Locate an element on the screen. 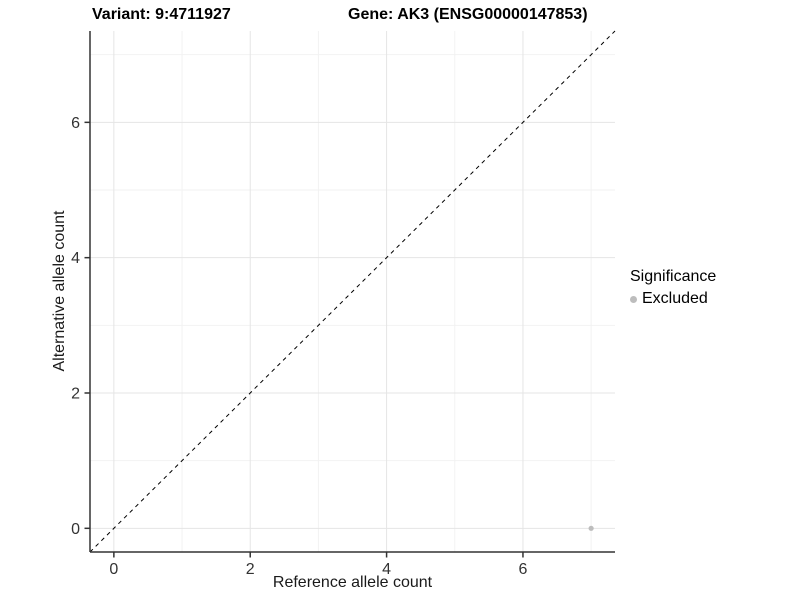 The height and width of the screenshot is (600, 800). y-tick-label: 0 is located at coordinates (75, 529).